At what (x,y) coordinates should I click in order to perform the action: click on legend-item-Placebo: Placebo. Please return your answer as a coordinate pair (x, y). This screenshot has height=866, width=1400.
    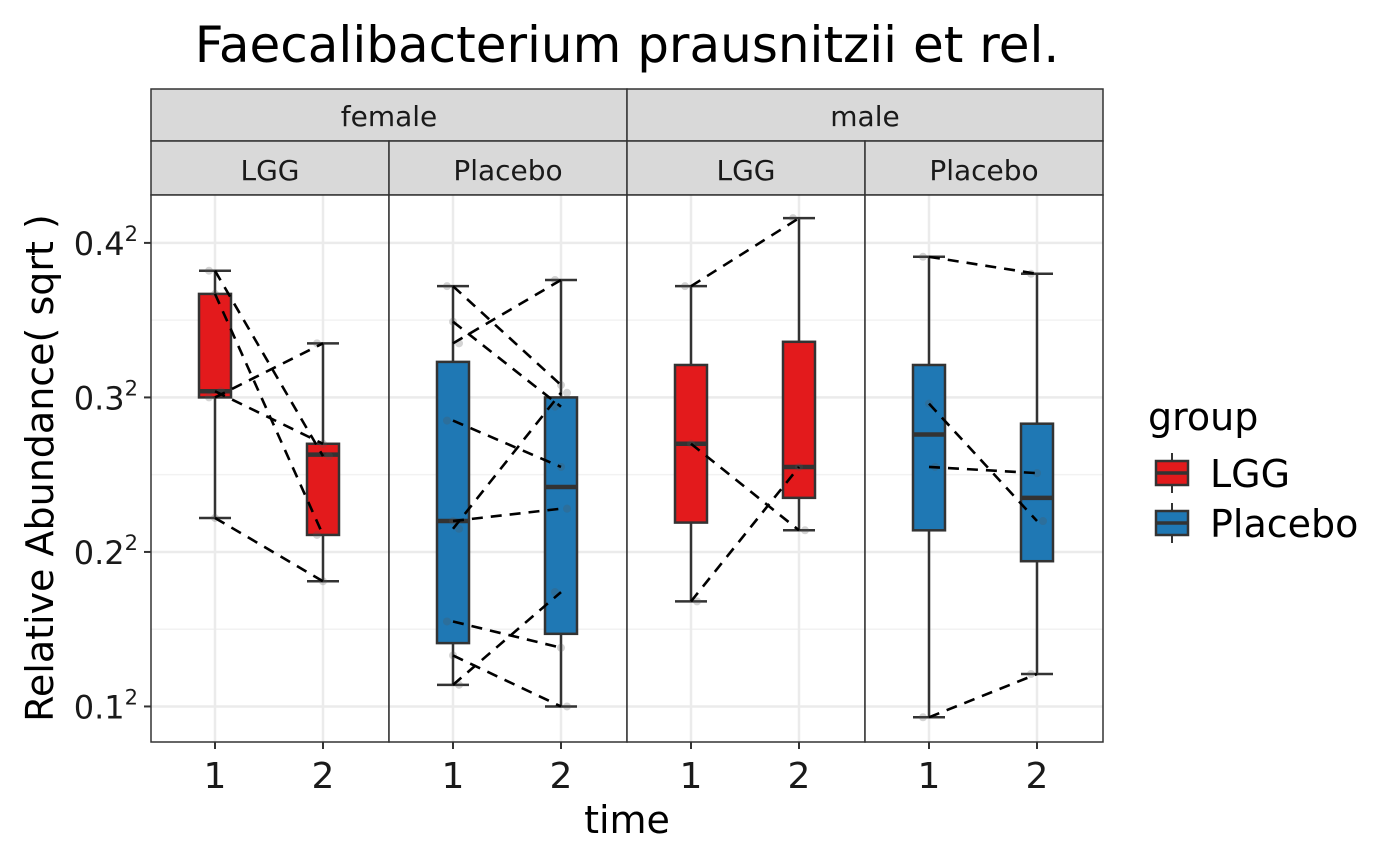
    Looking at the image, I should click on (1256, 524).